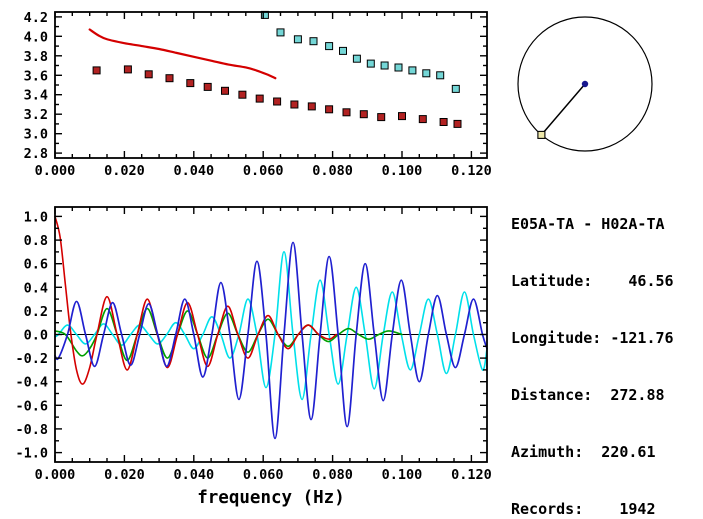 Image resolution: width=703 pixels, height=519 pixels. I want to click on red-trace, so click(195, 300).